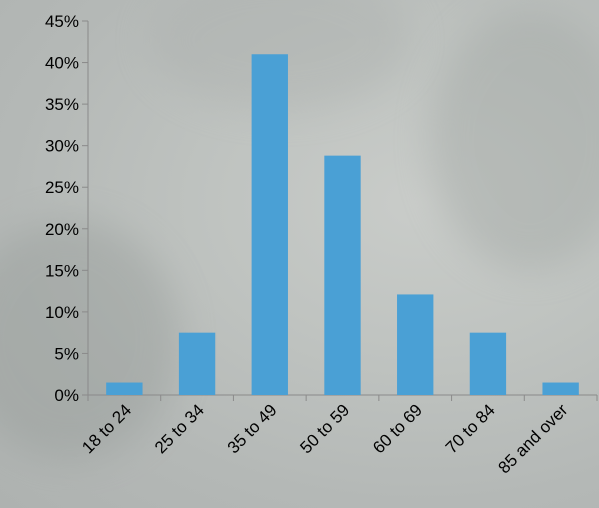 The height and width of the screenshot is (508, 599). What do you see at coordinates (62, 229) in the screenshot?
I see `y-tick-label: 20%` at bounding box center [62, 229].